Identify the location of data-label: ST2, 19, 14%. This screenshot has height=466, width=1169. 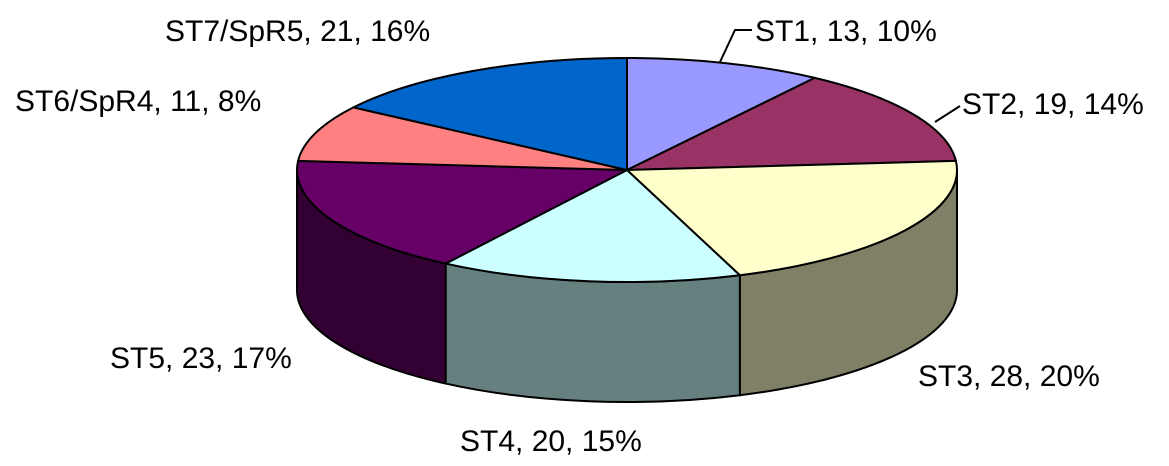
(1053, 104).